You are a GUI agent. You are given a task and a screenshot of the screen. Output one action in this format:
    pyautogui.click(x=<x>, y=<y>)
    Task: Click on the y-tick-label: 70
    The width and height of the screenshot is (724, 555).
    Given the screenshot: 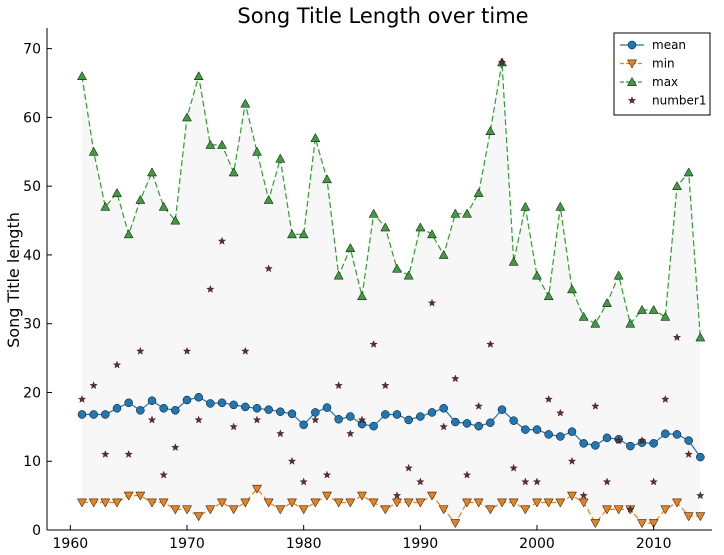 What is the action you would take?
    pyautogui.click(x=32, y=50)
    